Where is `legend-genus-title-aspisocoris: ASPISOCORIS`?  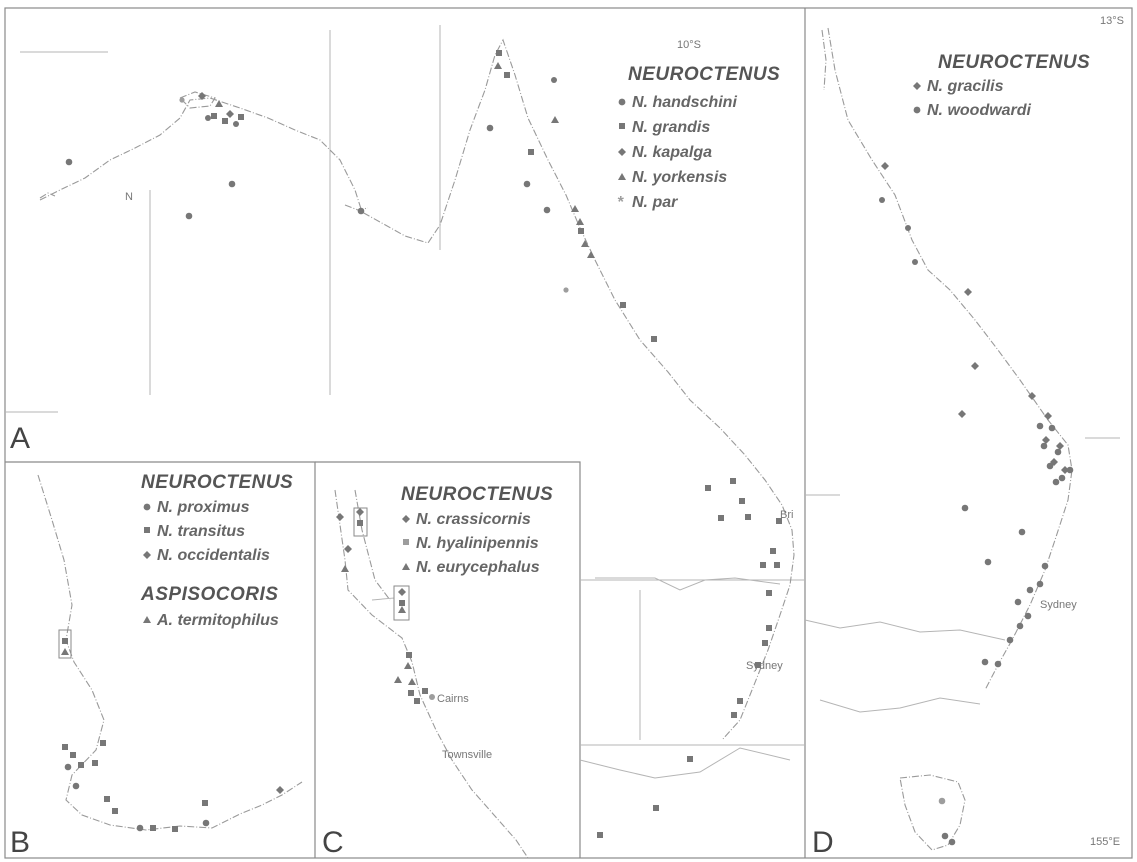
legend-genus-title-aspisocoris: ASPISOCORIS is located at coordinates (209, 594).